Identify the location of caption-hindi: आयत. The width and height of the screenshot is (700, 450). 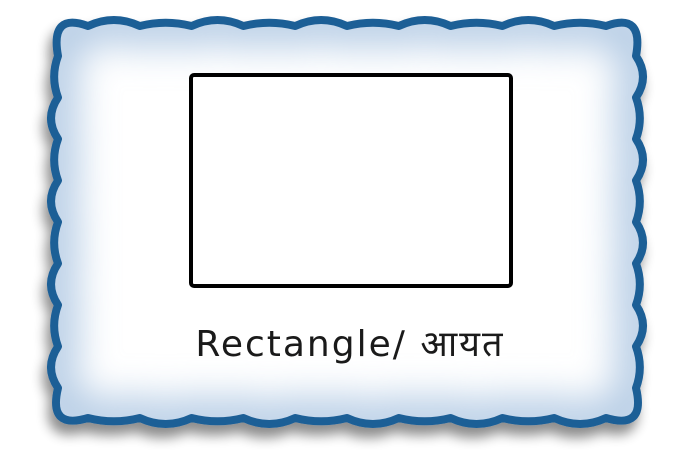
(462, 344).